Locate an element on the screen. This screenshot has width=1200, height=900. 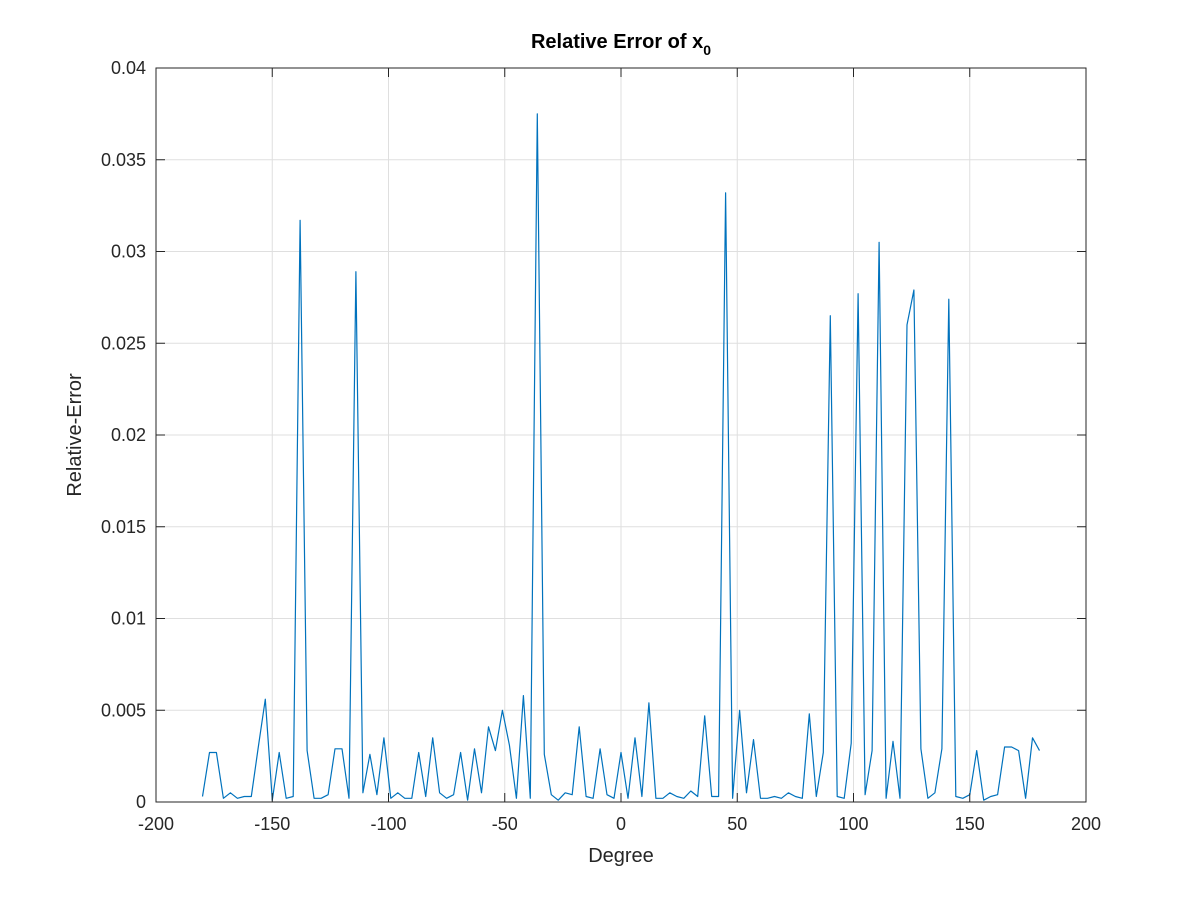
y-tick-labels: 0 0.005 0.01 0.015 0.02 0.025 0.03 0.035 0.04 is located at coordinates (123, 435).